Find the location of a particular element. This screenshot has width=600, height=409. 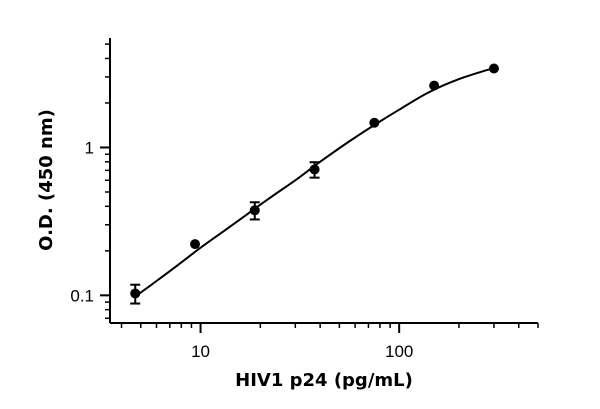

x-tick-label: 10 is located at coordinates (200, 351).